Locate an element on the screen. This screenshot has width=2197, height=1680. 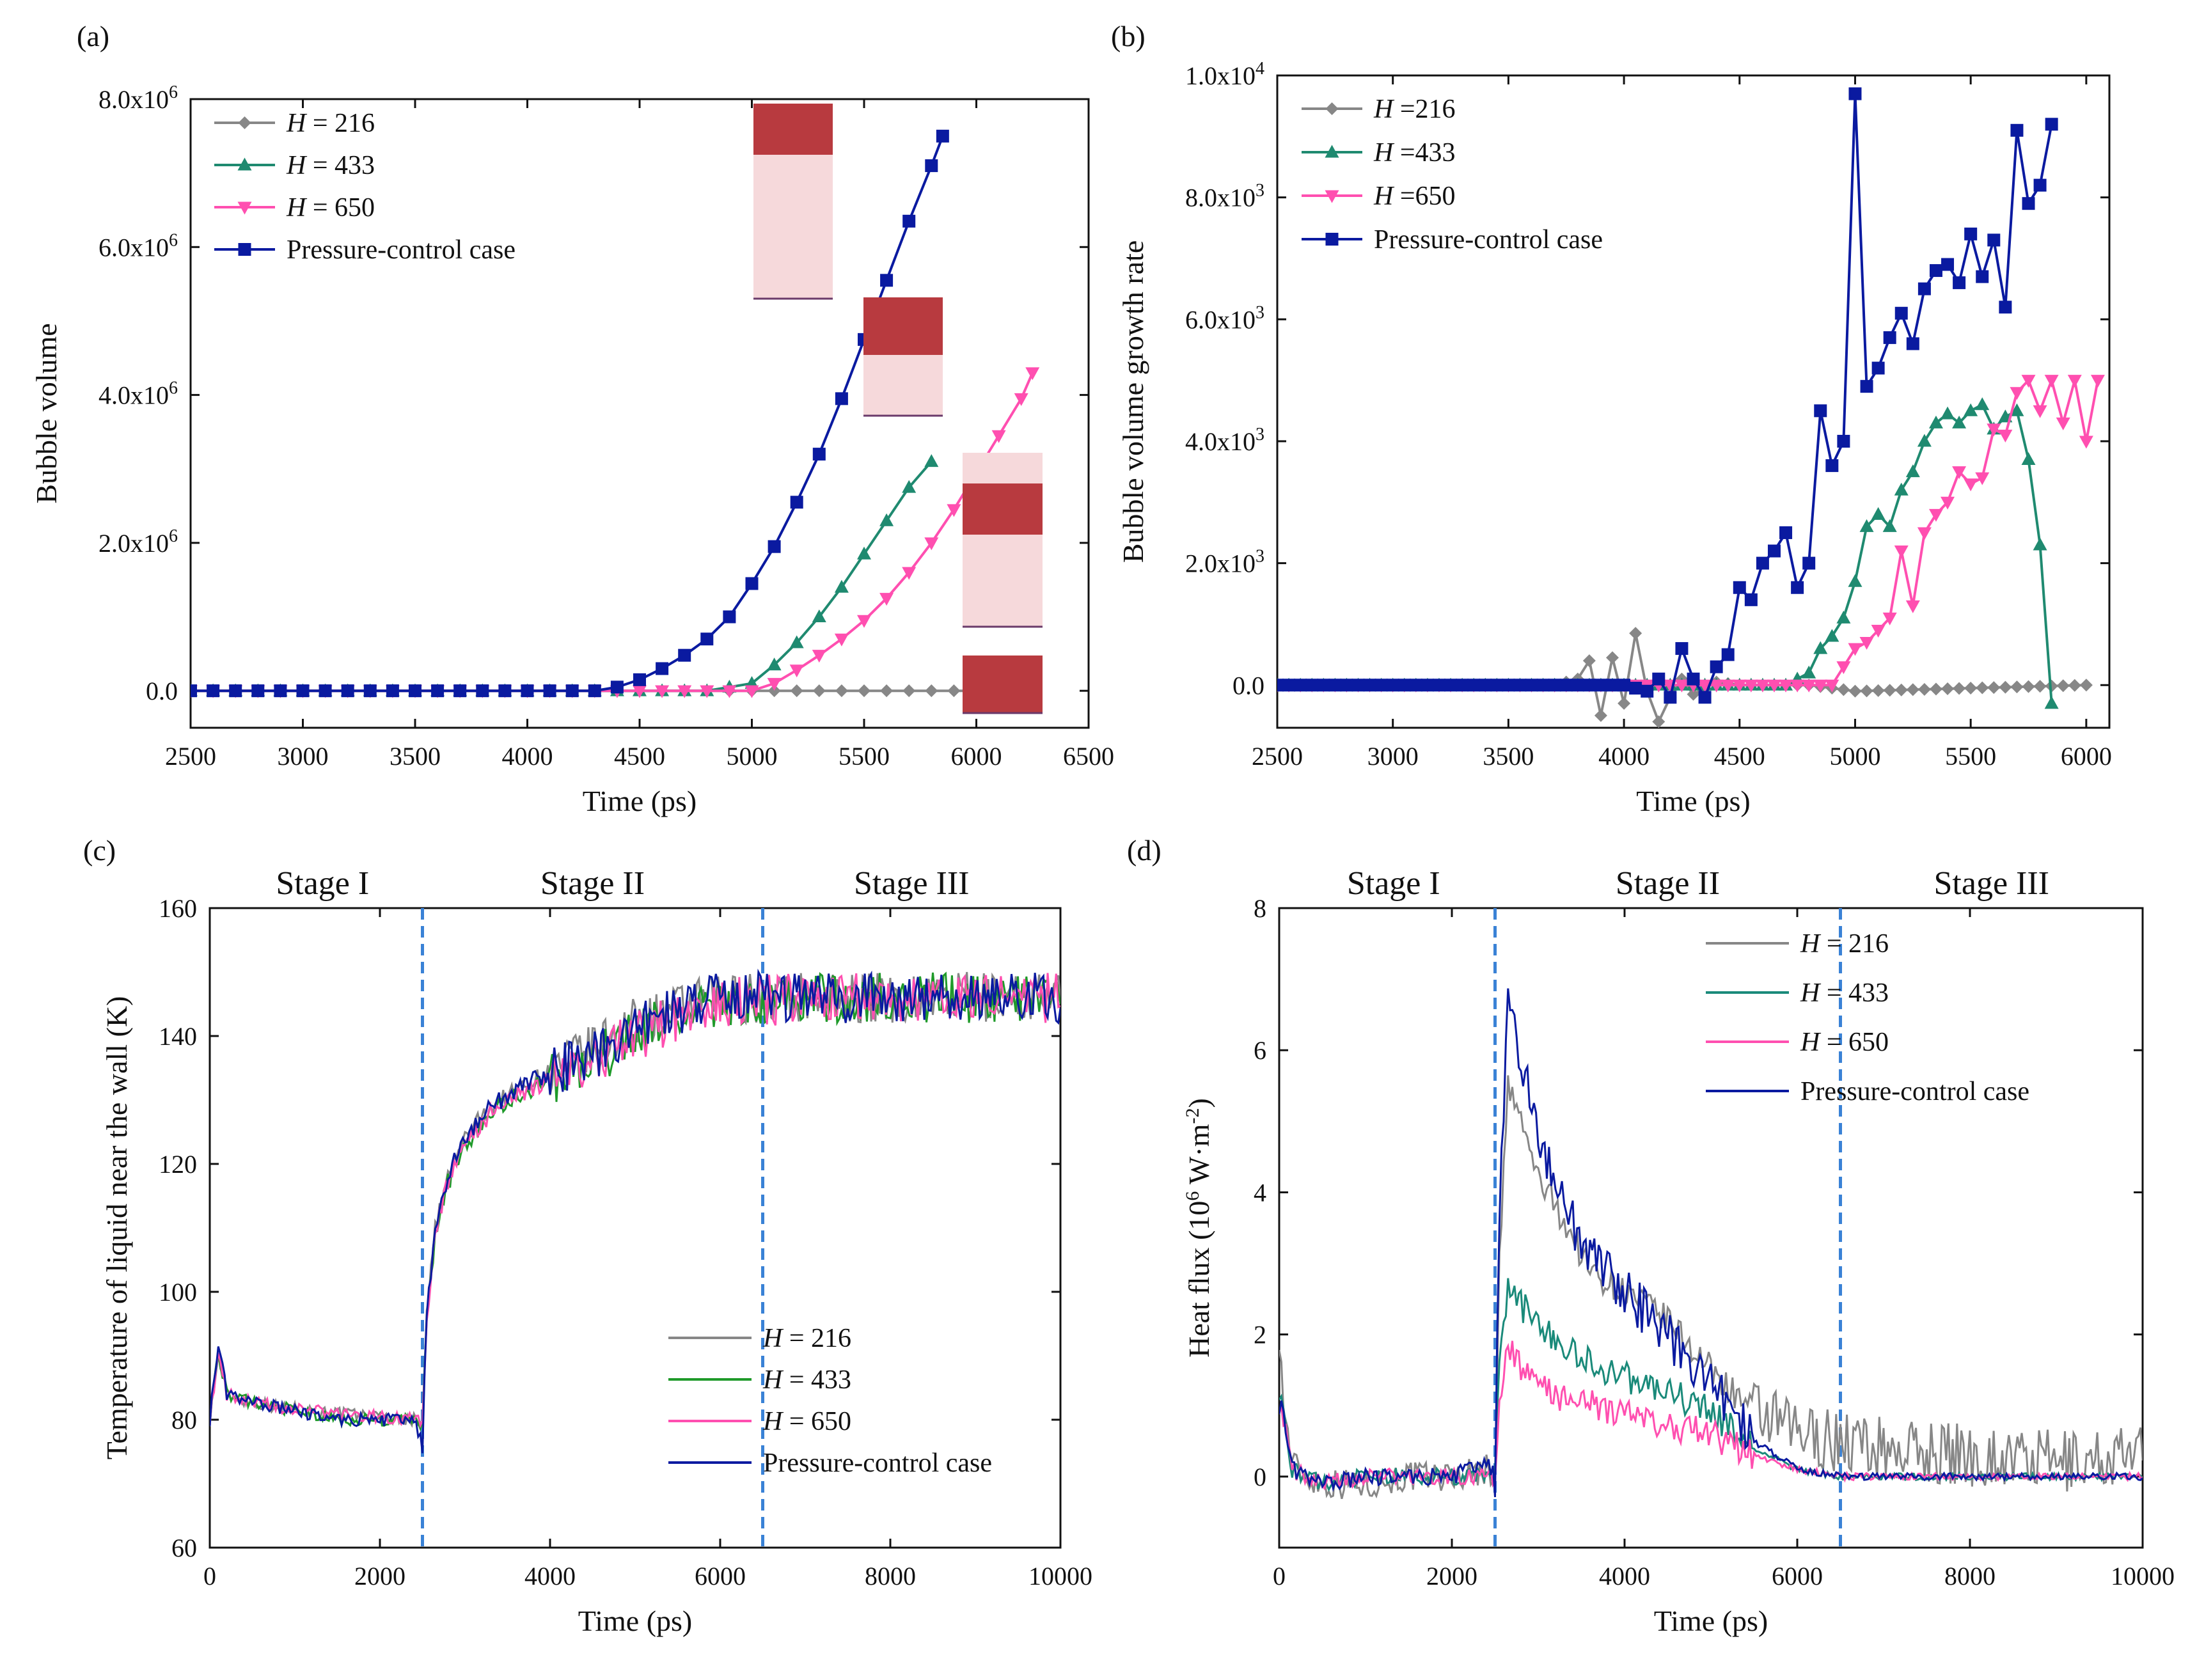
y-tick-label: 6.0x10⁶ is located at coordinates (138, 246).